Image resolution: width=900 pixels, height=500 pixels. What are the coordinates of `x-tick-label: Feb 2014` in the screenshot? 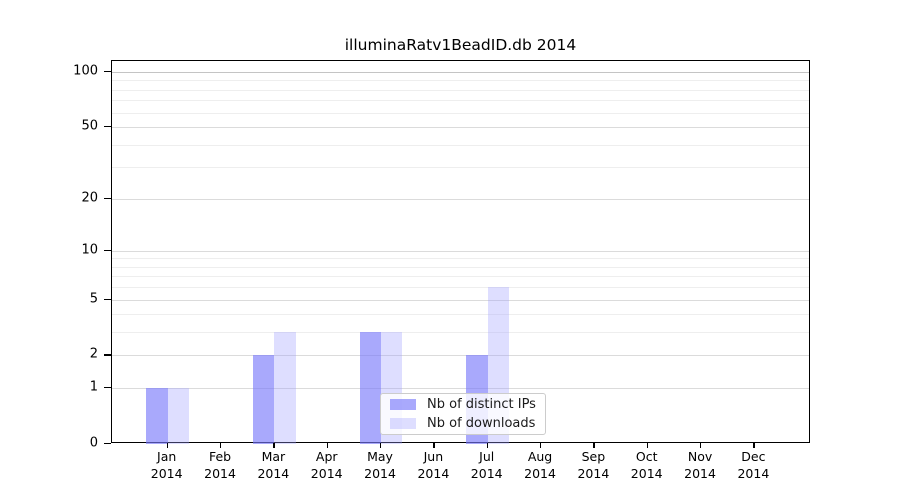 It's located at (220, 465).